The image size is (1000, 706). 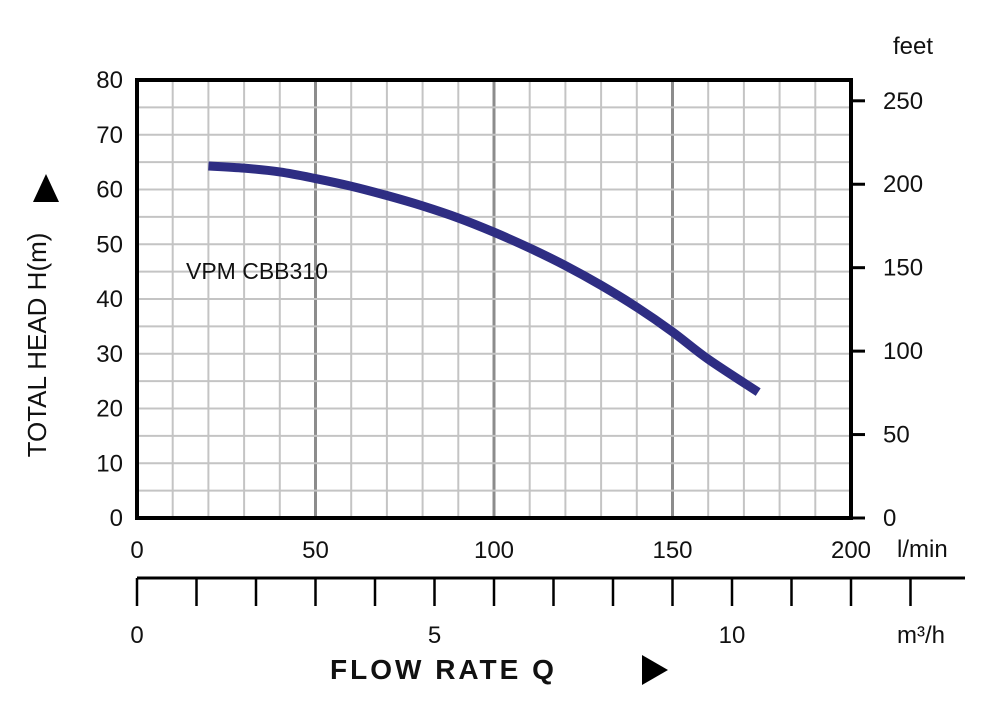 What do you see at coordinates (547, 612) in the screenshot?
I see `x2-axis: 0 5 10` at bounding box center [547, 612].